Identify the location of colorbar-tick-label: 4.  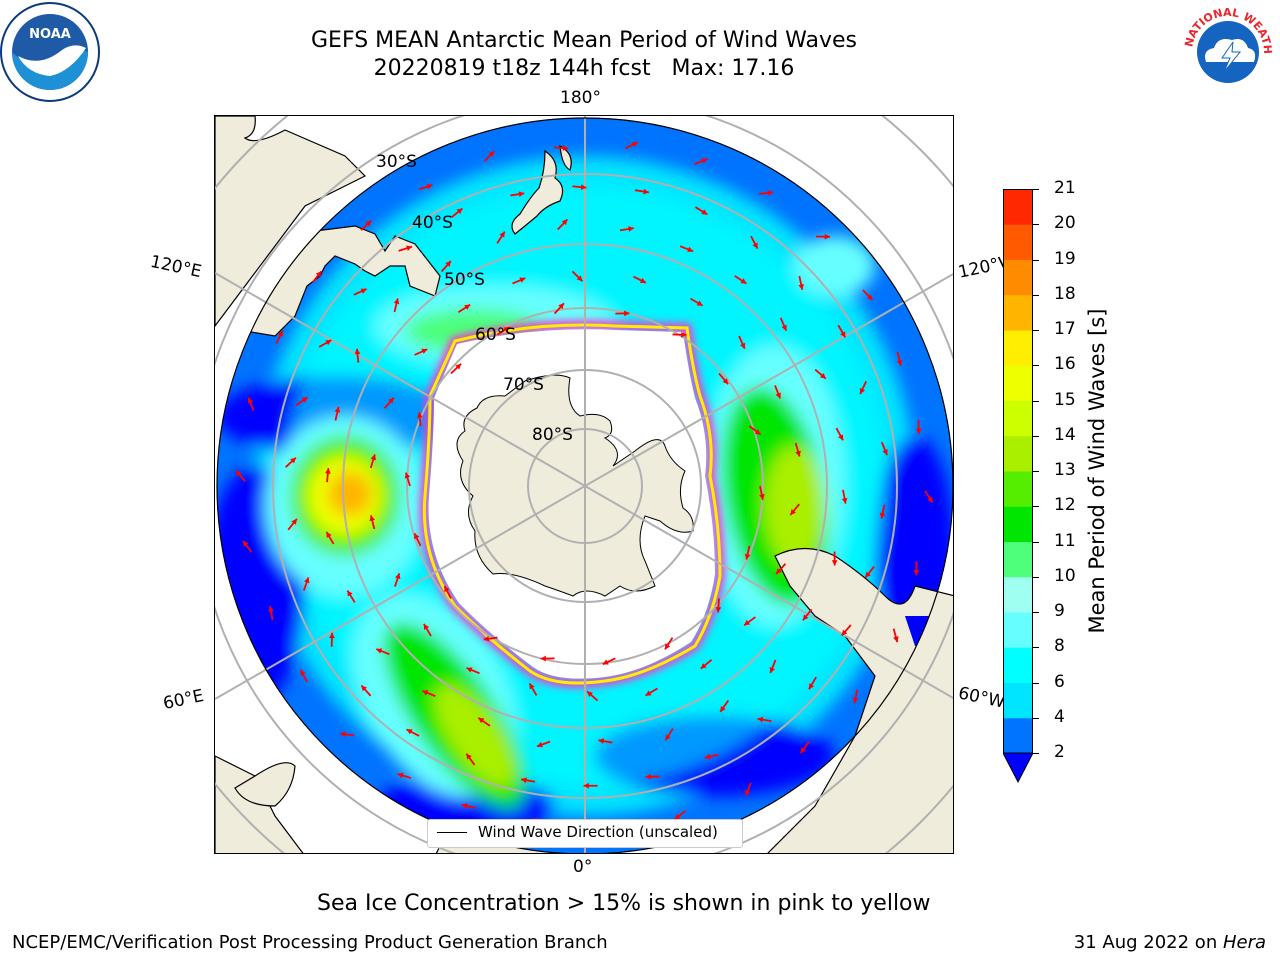
(1059, 716).